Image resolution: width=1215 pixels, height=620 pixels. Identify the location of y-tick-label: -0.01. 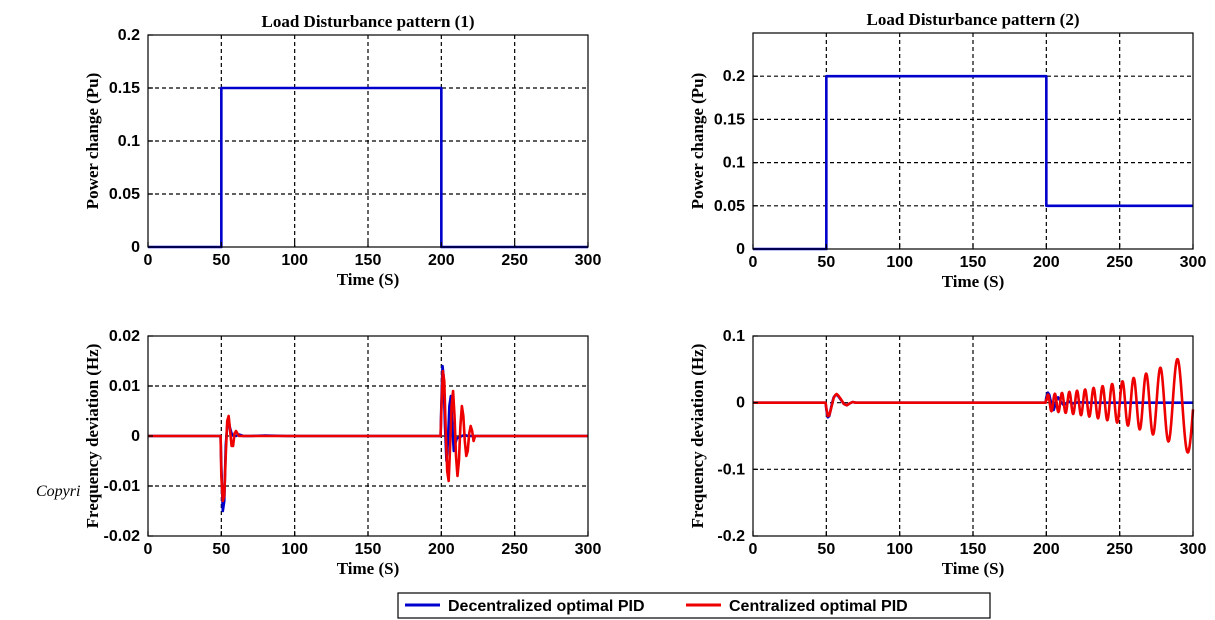
(122, 486).